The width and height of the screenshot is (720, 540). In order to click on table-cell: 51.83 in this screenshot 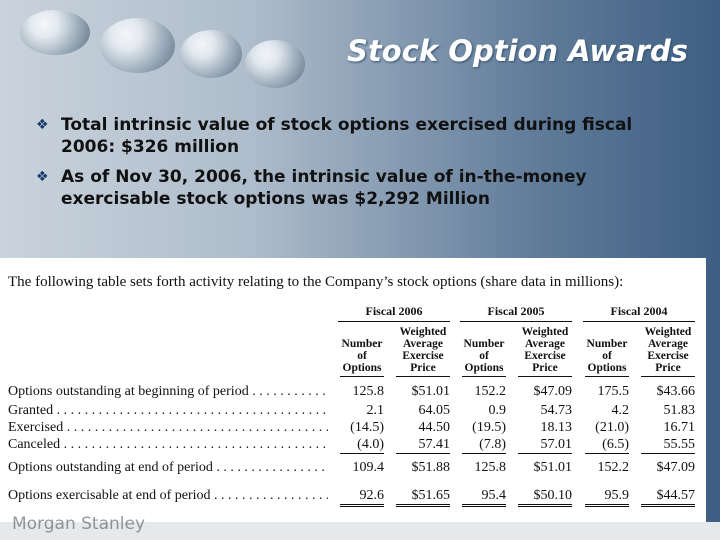, I will do `click(679, 410)`.